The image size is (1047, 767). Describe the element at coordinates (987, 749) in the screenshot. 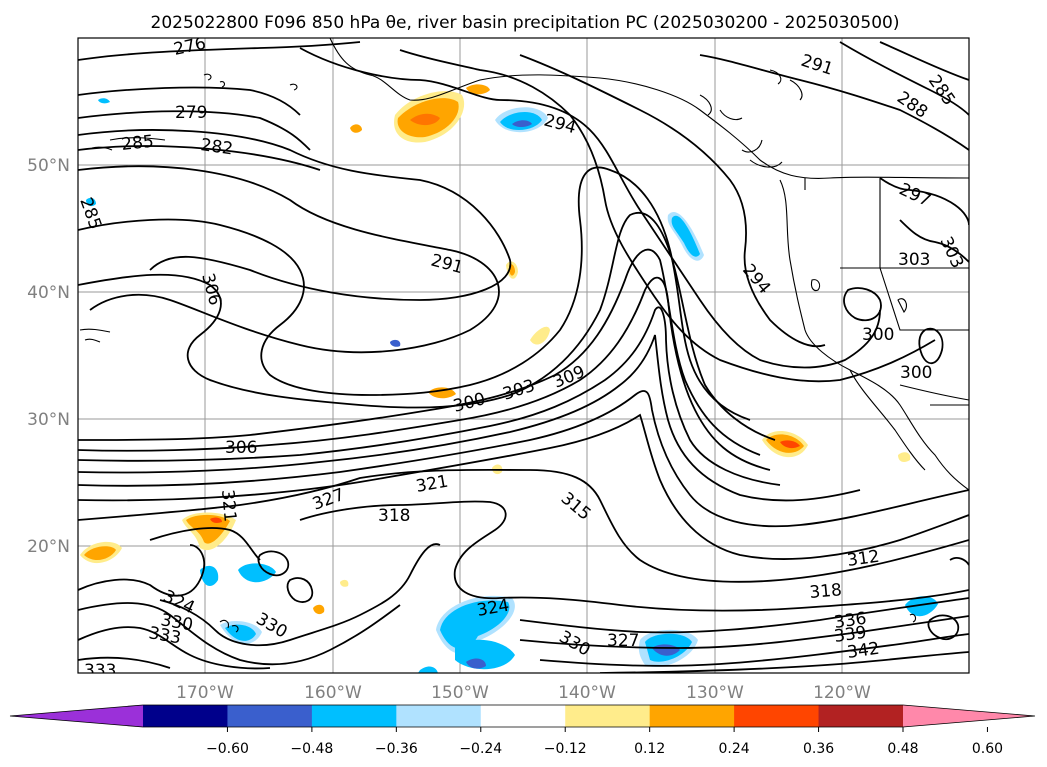

I see `colorbar-tick-label: 0.60` at that location.